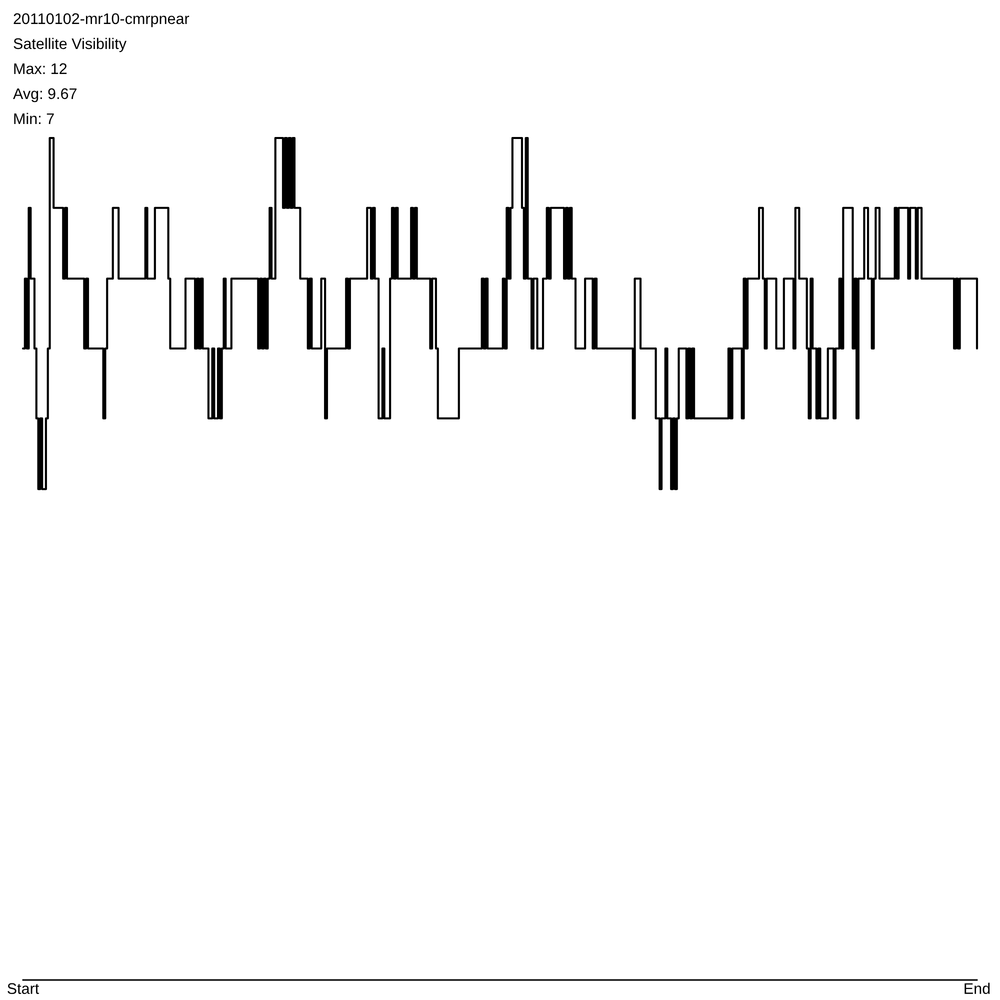  Describe the element at coordinates (102, 20) in the screenshot. I see `chart-title: 20110102-mr10-cmrpnear` at that location.